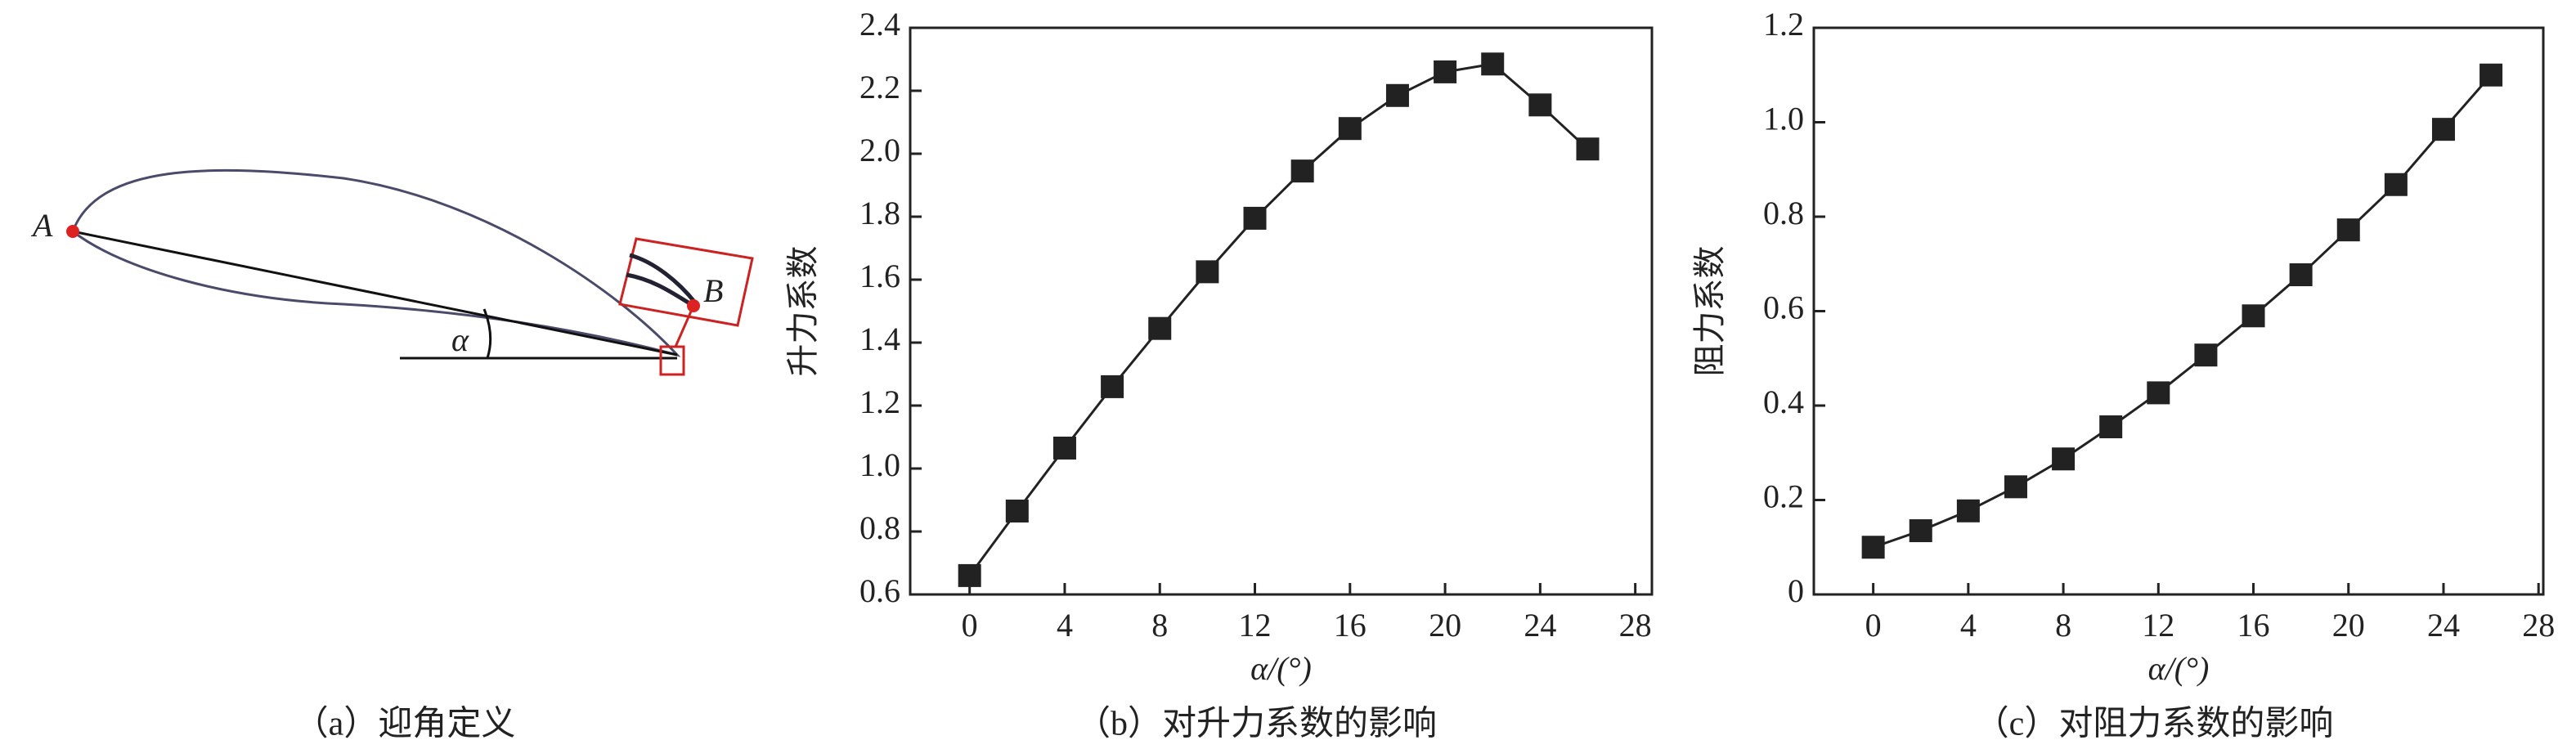 This screenshot has height=749, width=2576. I want to click on airfoil, so click(376, 262).